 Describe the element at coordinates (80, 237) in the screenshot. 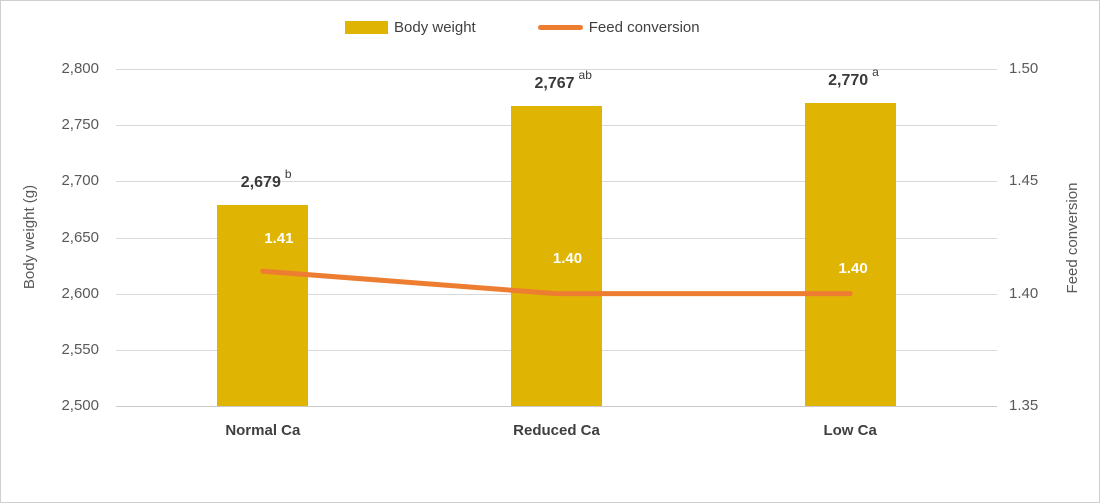

I see `y-axis-left-tick-label: 2,650` at that location.